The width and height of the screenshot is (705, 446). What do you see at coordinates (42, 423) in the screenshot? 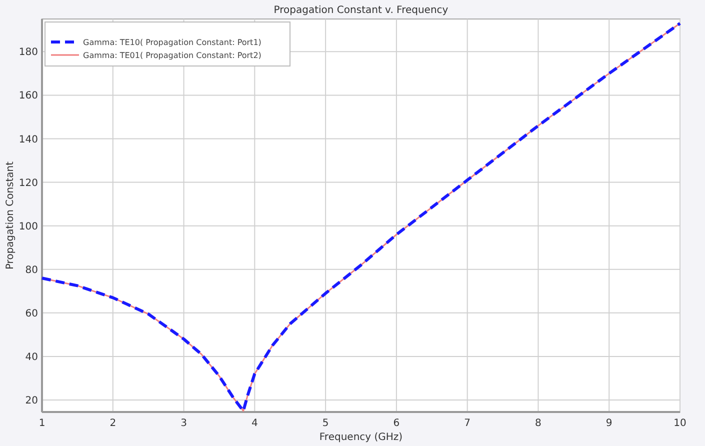
I see `x-tick-label: 1` at bounding box center [42, 423].